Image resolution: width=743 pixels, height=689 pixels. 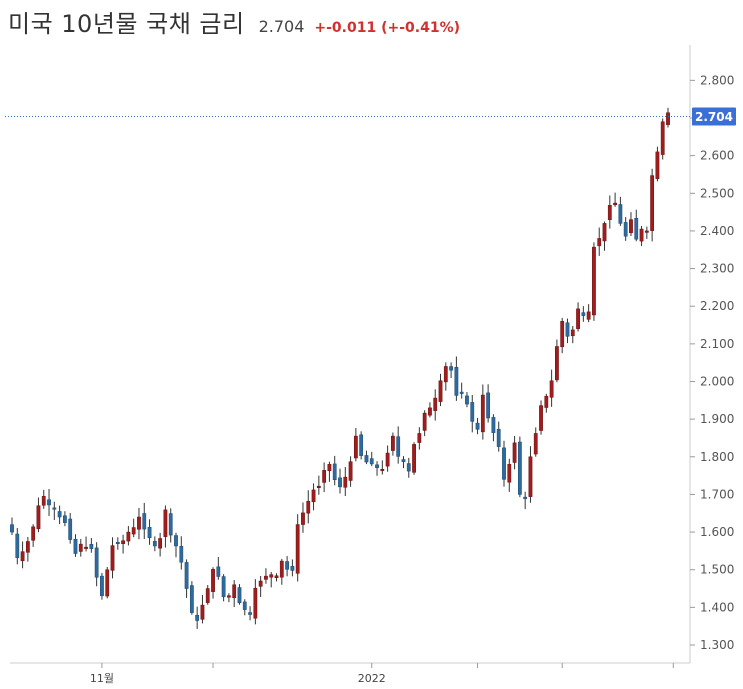 What do you see at coordinates (717, 306) in the screenshot?
I see `y-tick-label: 2.200` at bounding box center [717, 306].